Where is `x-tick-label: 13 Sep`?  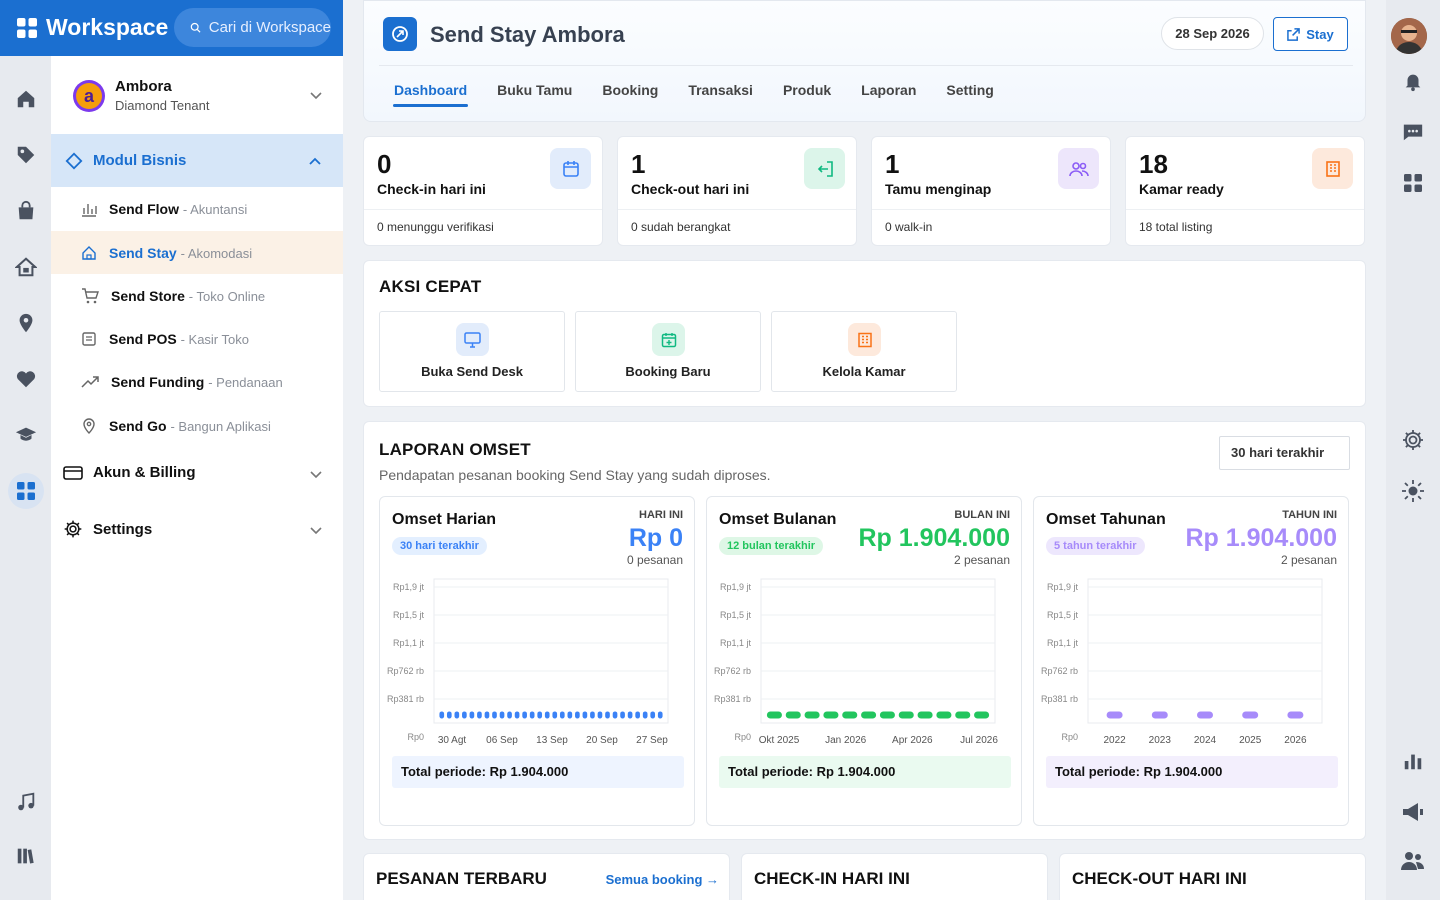
x-tick-label: 13 Sep is located at coordinates (552, 740).